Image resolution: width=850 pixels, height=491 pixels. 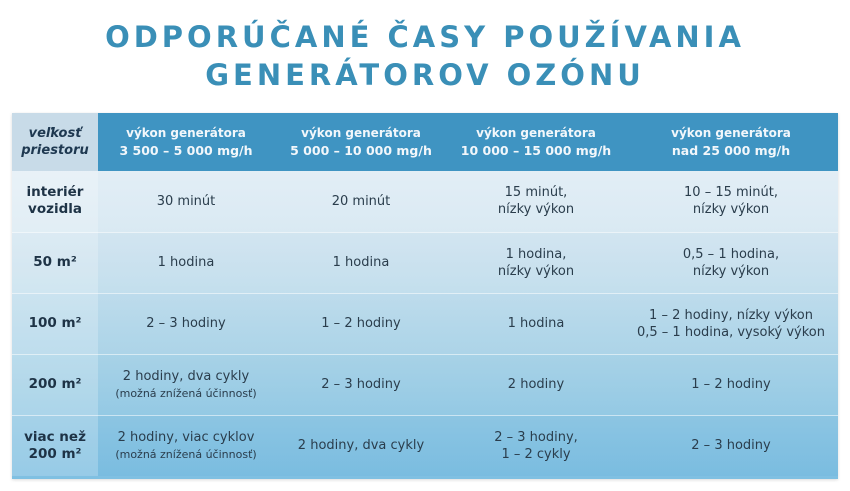 What do you see at coordinates (361, 150) in the screenshot?
I see `column-header-range: 5 000 – 10 000 mg/h` at bounding box center [361, 150].